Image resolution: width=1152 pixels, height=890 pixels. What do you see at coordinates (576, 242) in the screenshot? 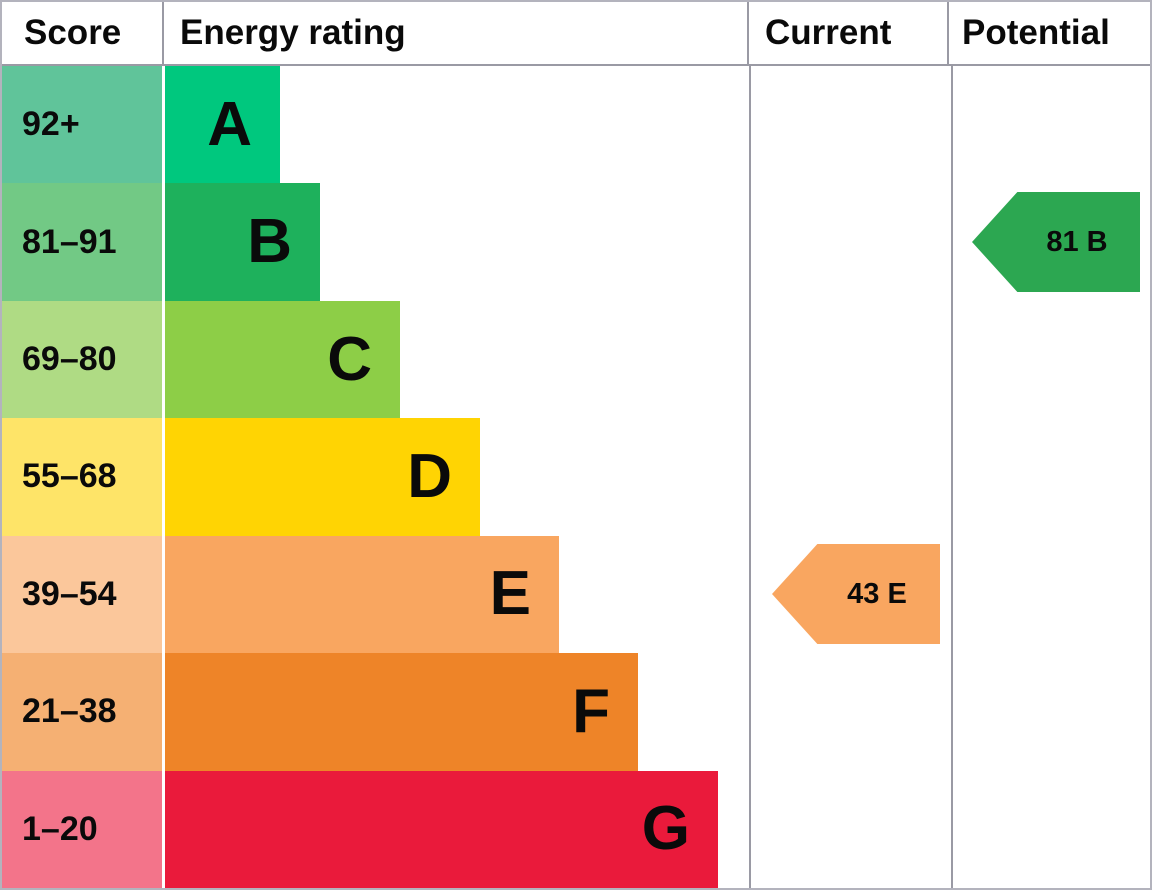
I see `band-row-b: 81–91 B` at bounding box center [576, 242].